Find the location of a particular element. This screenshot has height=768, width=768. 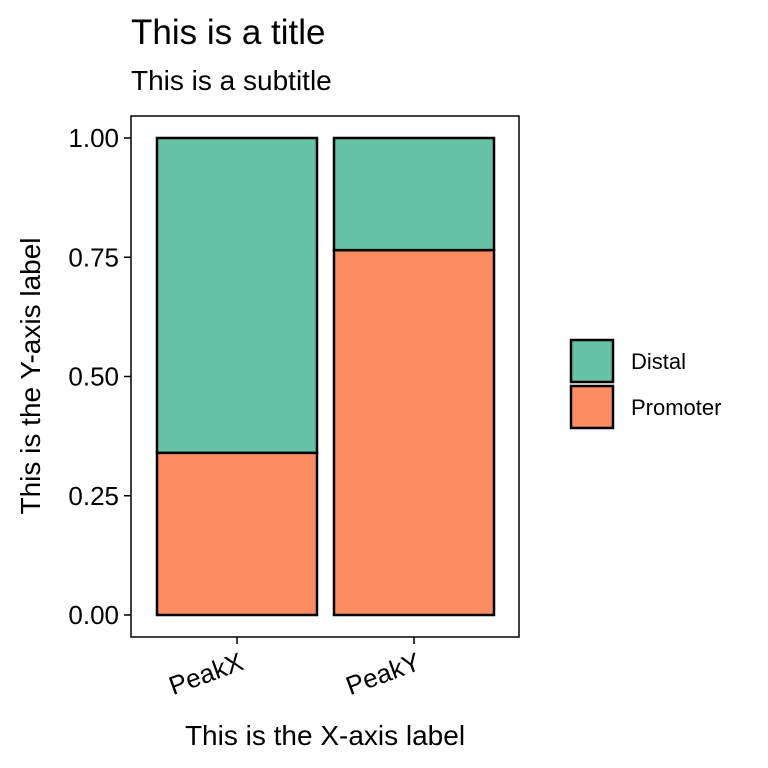

x-tick-label: PeakY is located at coordinates (383, 673).